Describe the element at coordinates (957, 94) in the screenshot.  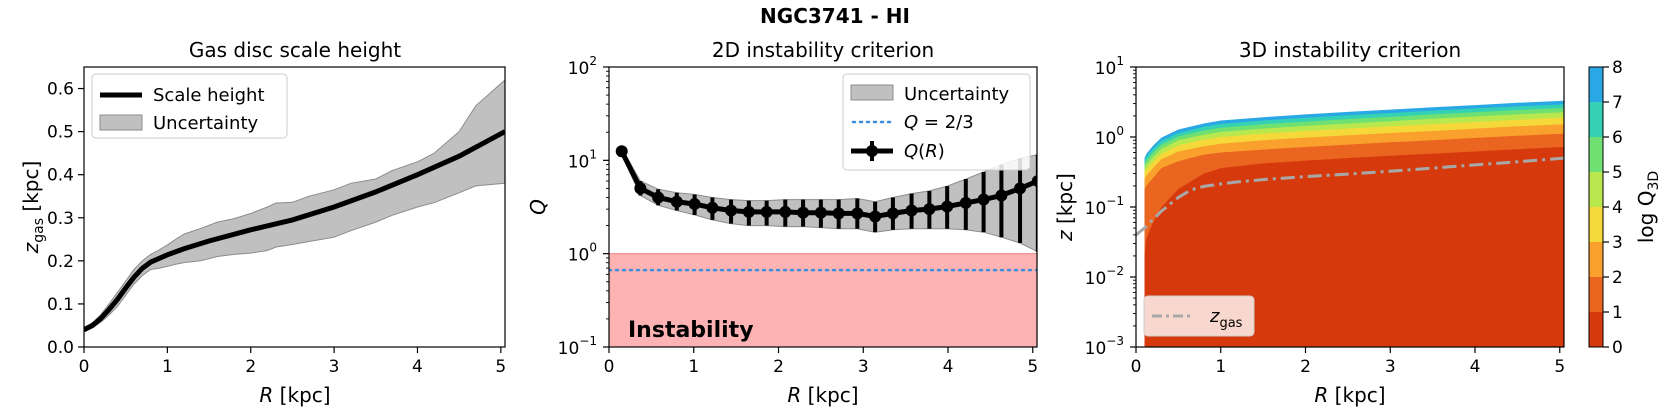
I see `p2-legend-label-0: Uncertainty` at that location.